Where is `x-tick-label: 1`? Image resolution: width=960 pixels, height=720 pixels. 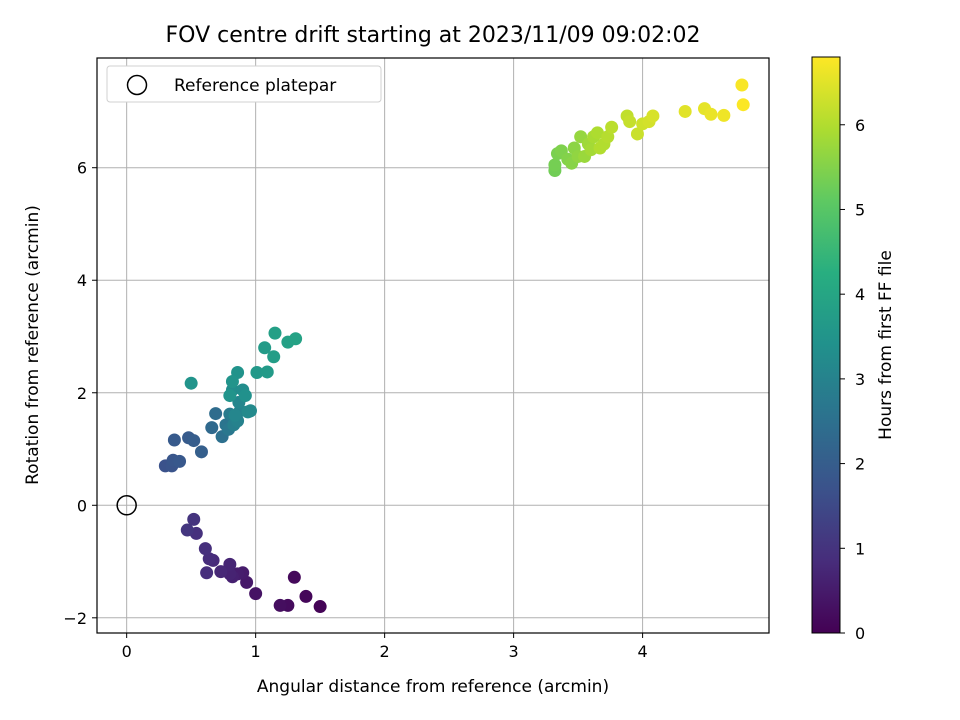 x-tick-label: 1 is located at coordinates (256, 651).